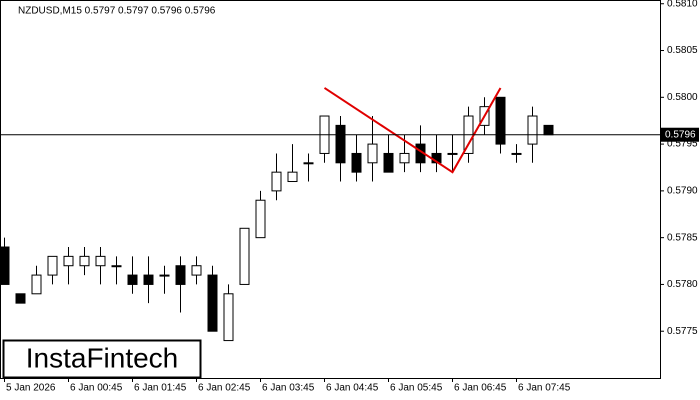 The image size is (700, 400). Describe the element at coordinates (352, 388) in the screenshot. I see `x-tick-label: 6 Jan 04:45` at that location.